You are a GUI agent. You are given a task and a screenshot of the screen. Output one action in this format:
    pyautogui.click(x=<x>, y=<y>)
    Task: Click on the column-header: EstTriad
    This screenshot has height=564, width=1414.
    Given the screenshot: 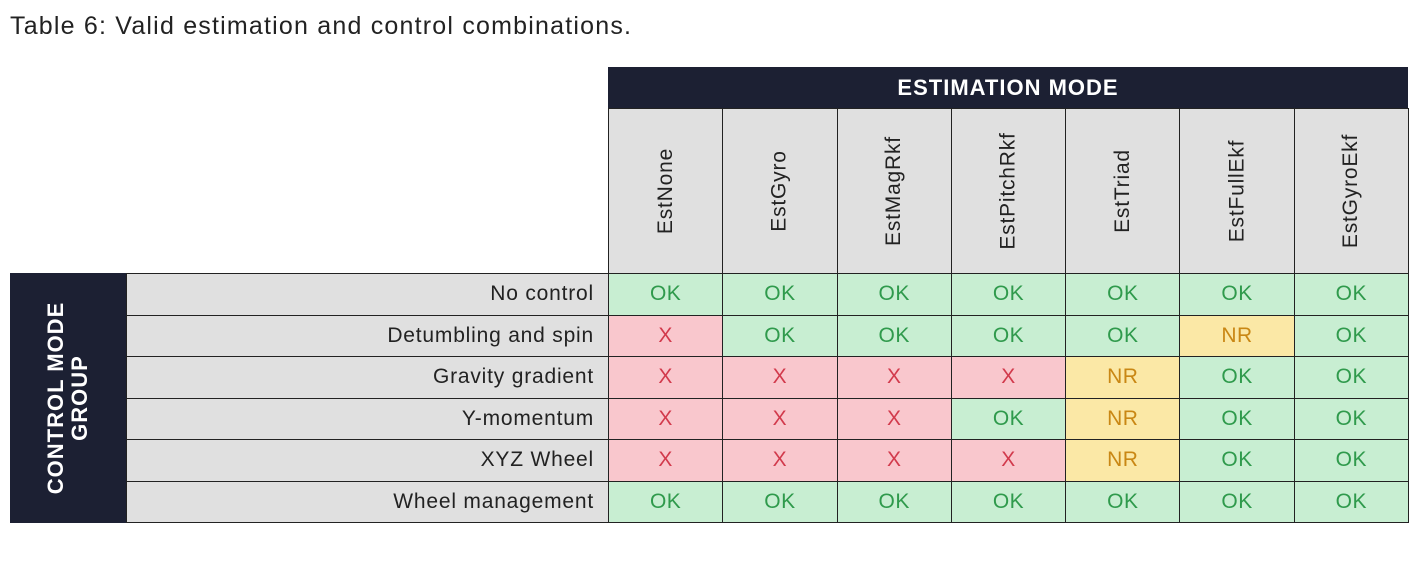 What is the action you would take?
    pyautogui.click(x=1123, y=191)
    